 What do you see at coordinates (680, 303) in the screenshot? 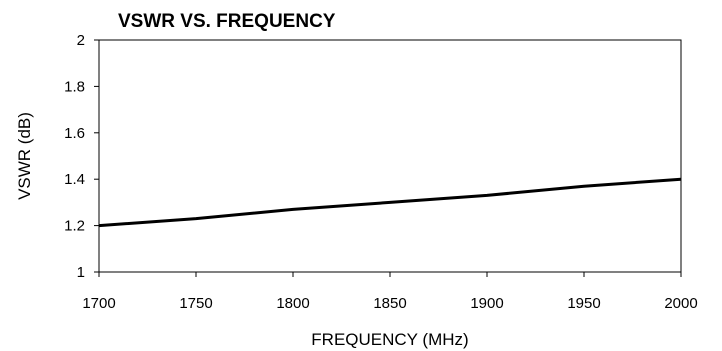
I see `x-tick-label: 2000` at bounding box center [680, 303].